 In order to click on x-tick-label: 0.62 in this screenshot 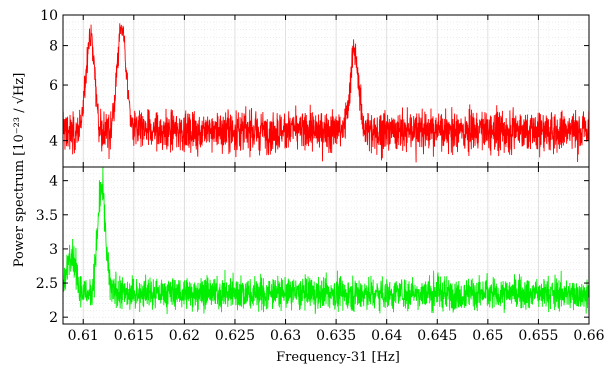, I will do `click(184, 336)`.